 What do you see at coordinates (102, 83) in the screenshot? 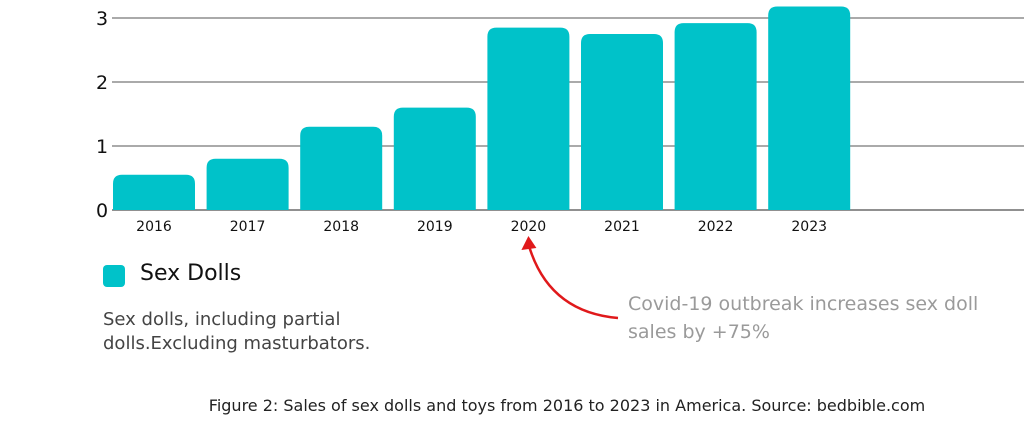
I see `y-tick-label: 2` at bounding box center [102, 83].